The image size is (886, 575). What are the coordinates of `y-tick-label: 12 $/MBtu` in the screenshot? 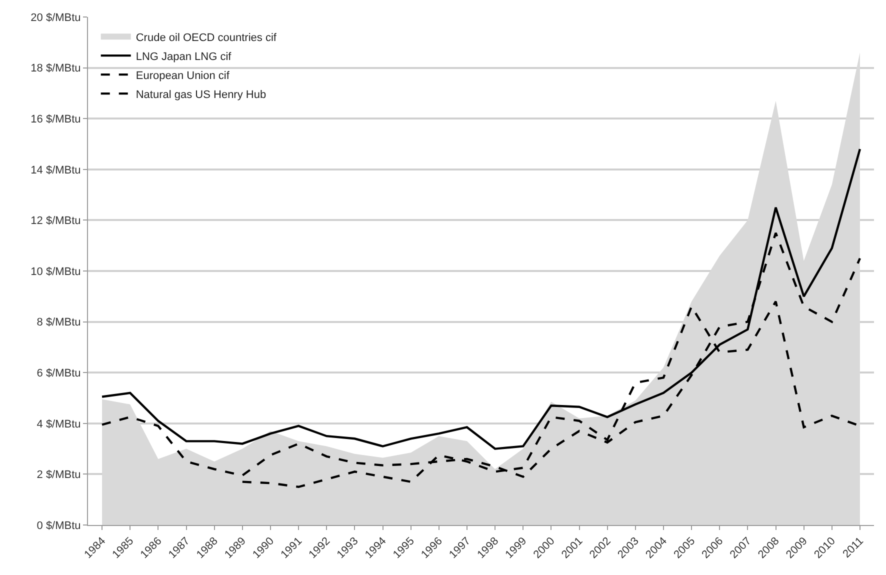 It's located at (55, 221).